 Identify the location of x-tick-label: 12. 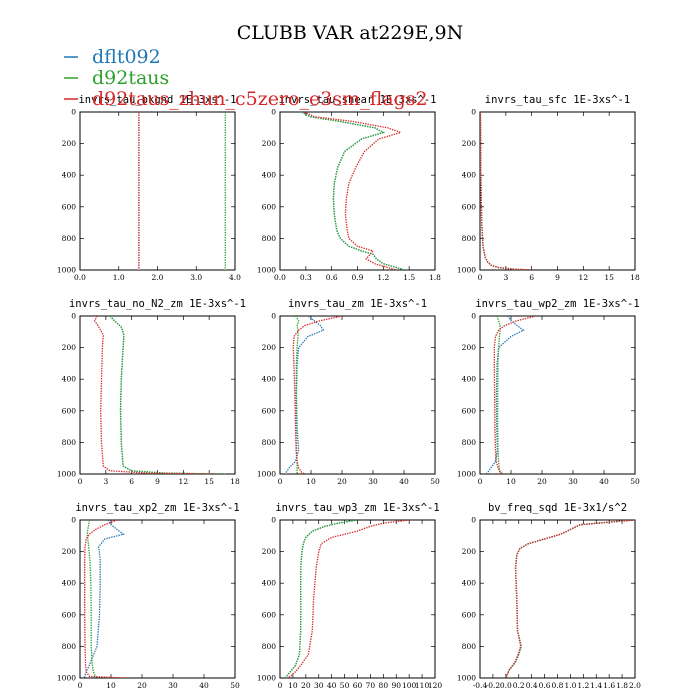
(584, 277).